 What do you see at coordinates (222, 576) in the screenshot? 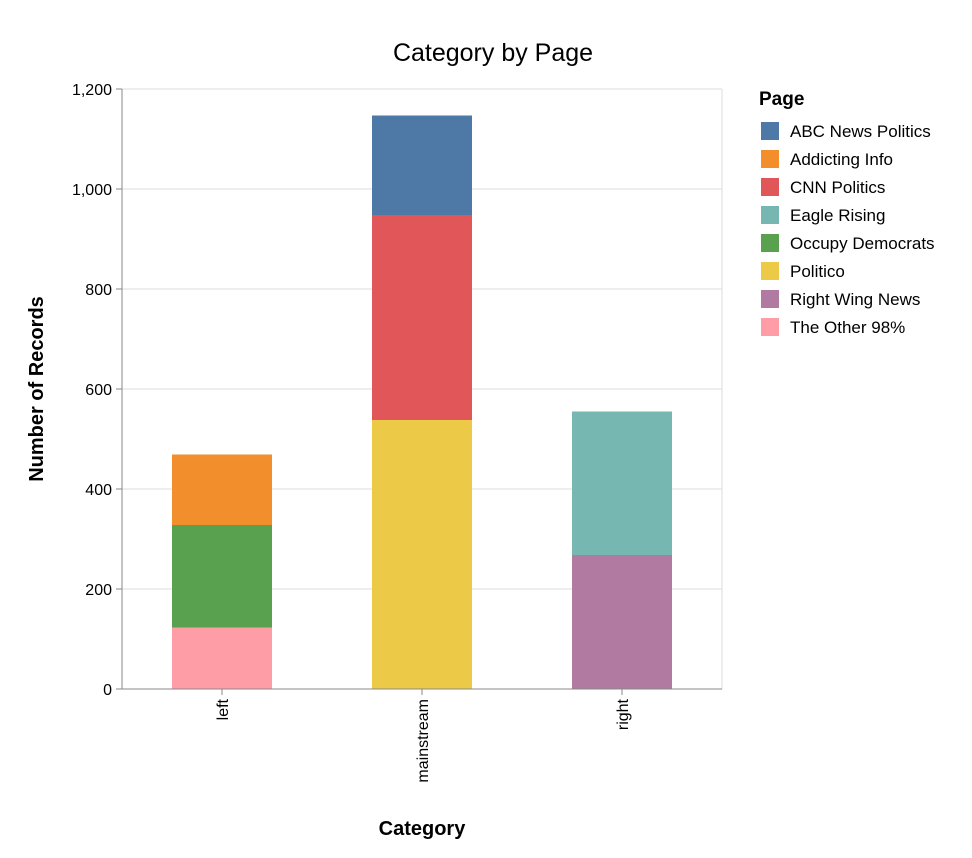
I see `bar-segment-left-occupy-democrats` at bounding box center [222, 576].